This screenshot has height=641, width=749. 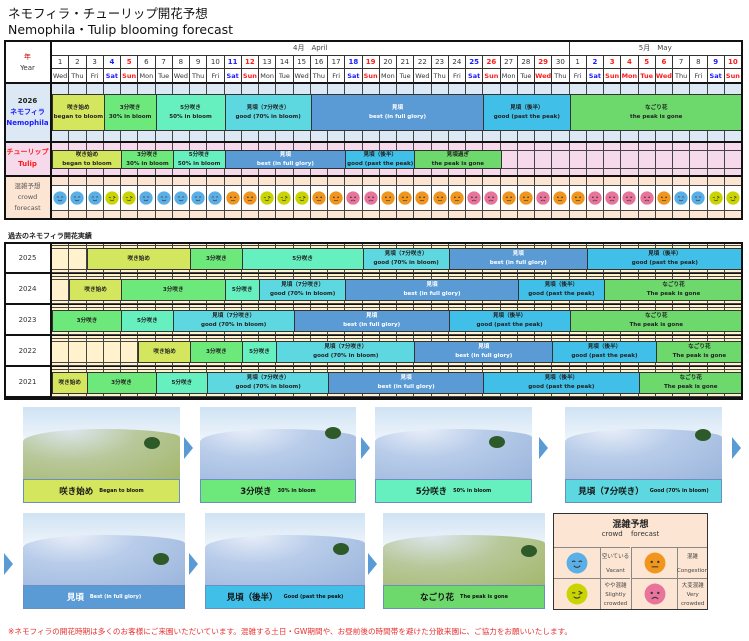 I want to click on bloom-photo-good70, so click(x=643, y=443).